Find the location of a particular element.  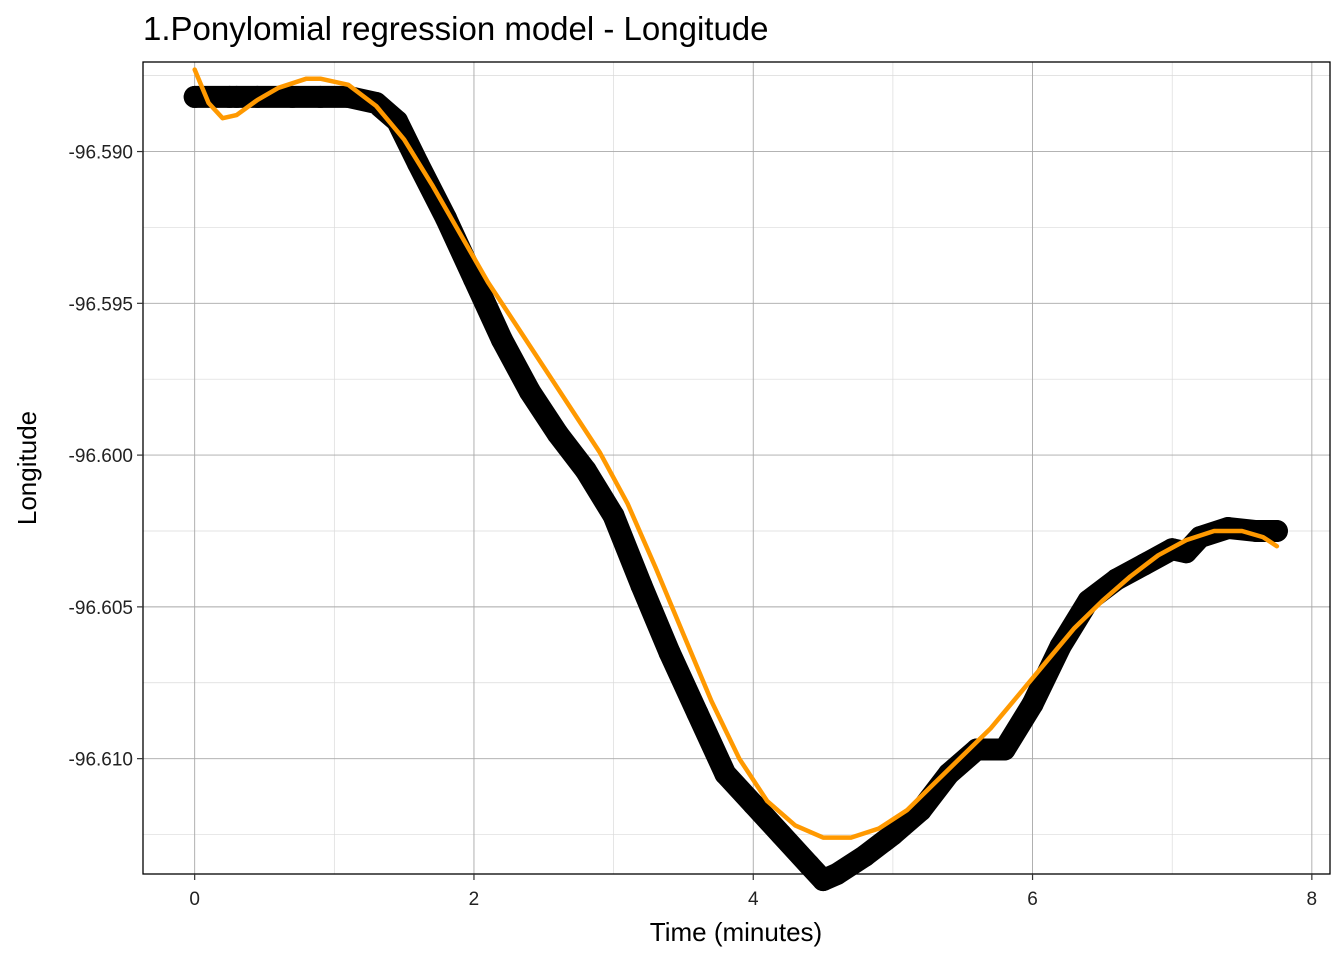

x-axis-title: Time (minutes) is located at coordinates (736, 932).